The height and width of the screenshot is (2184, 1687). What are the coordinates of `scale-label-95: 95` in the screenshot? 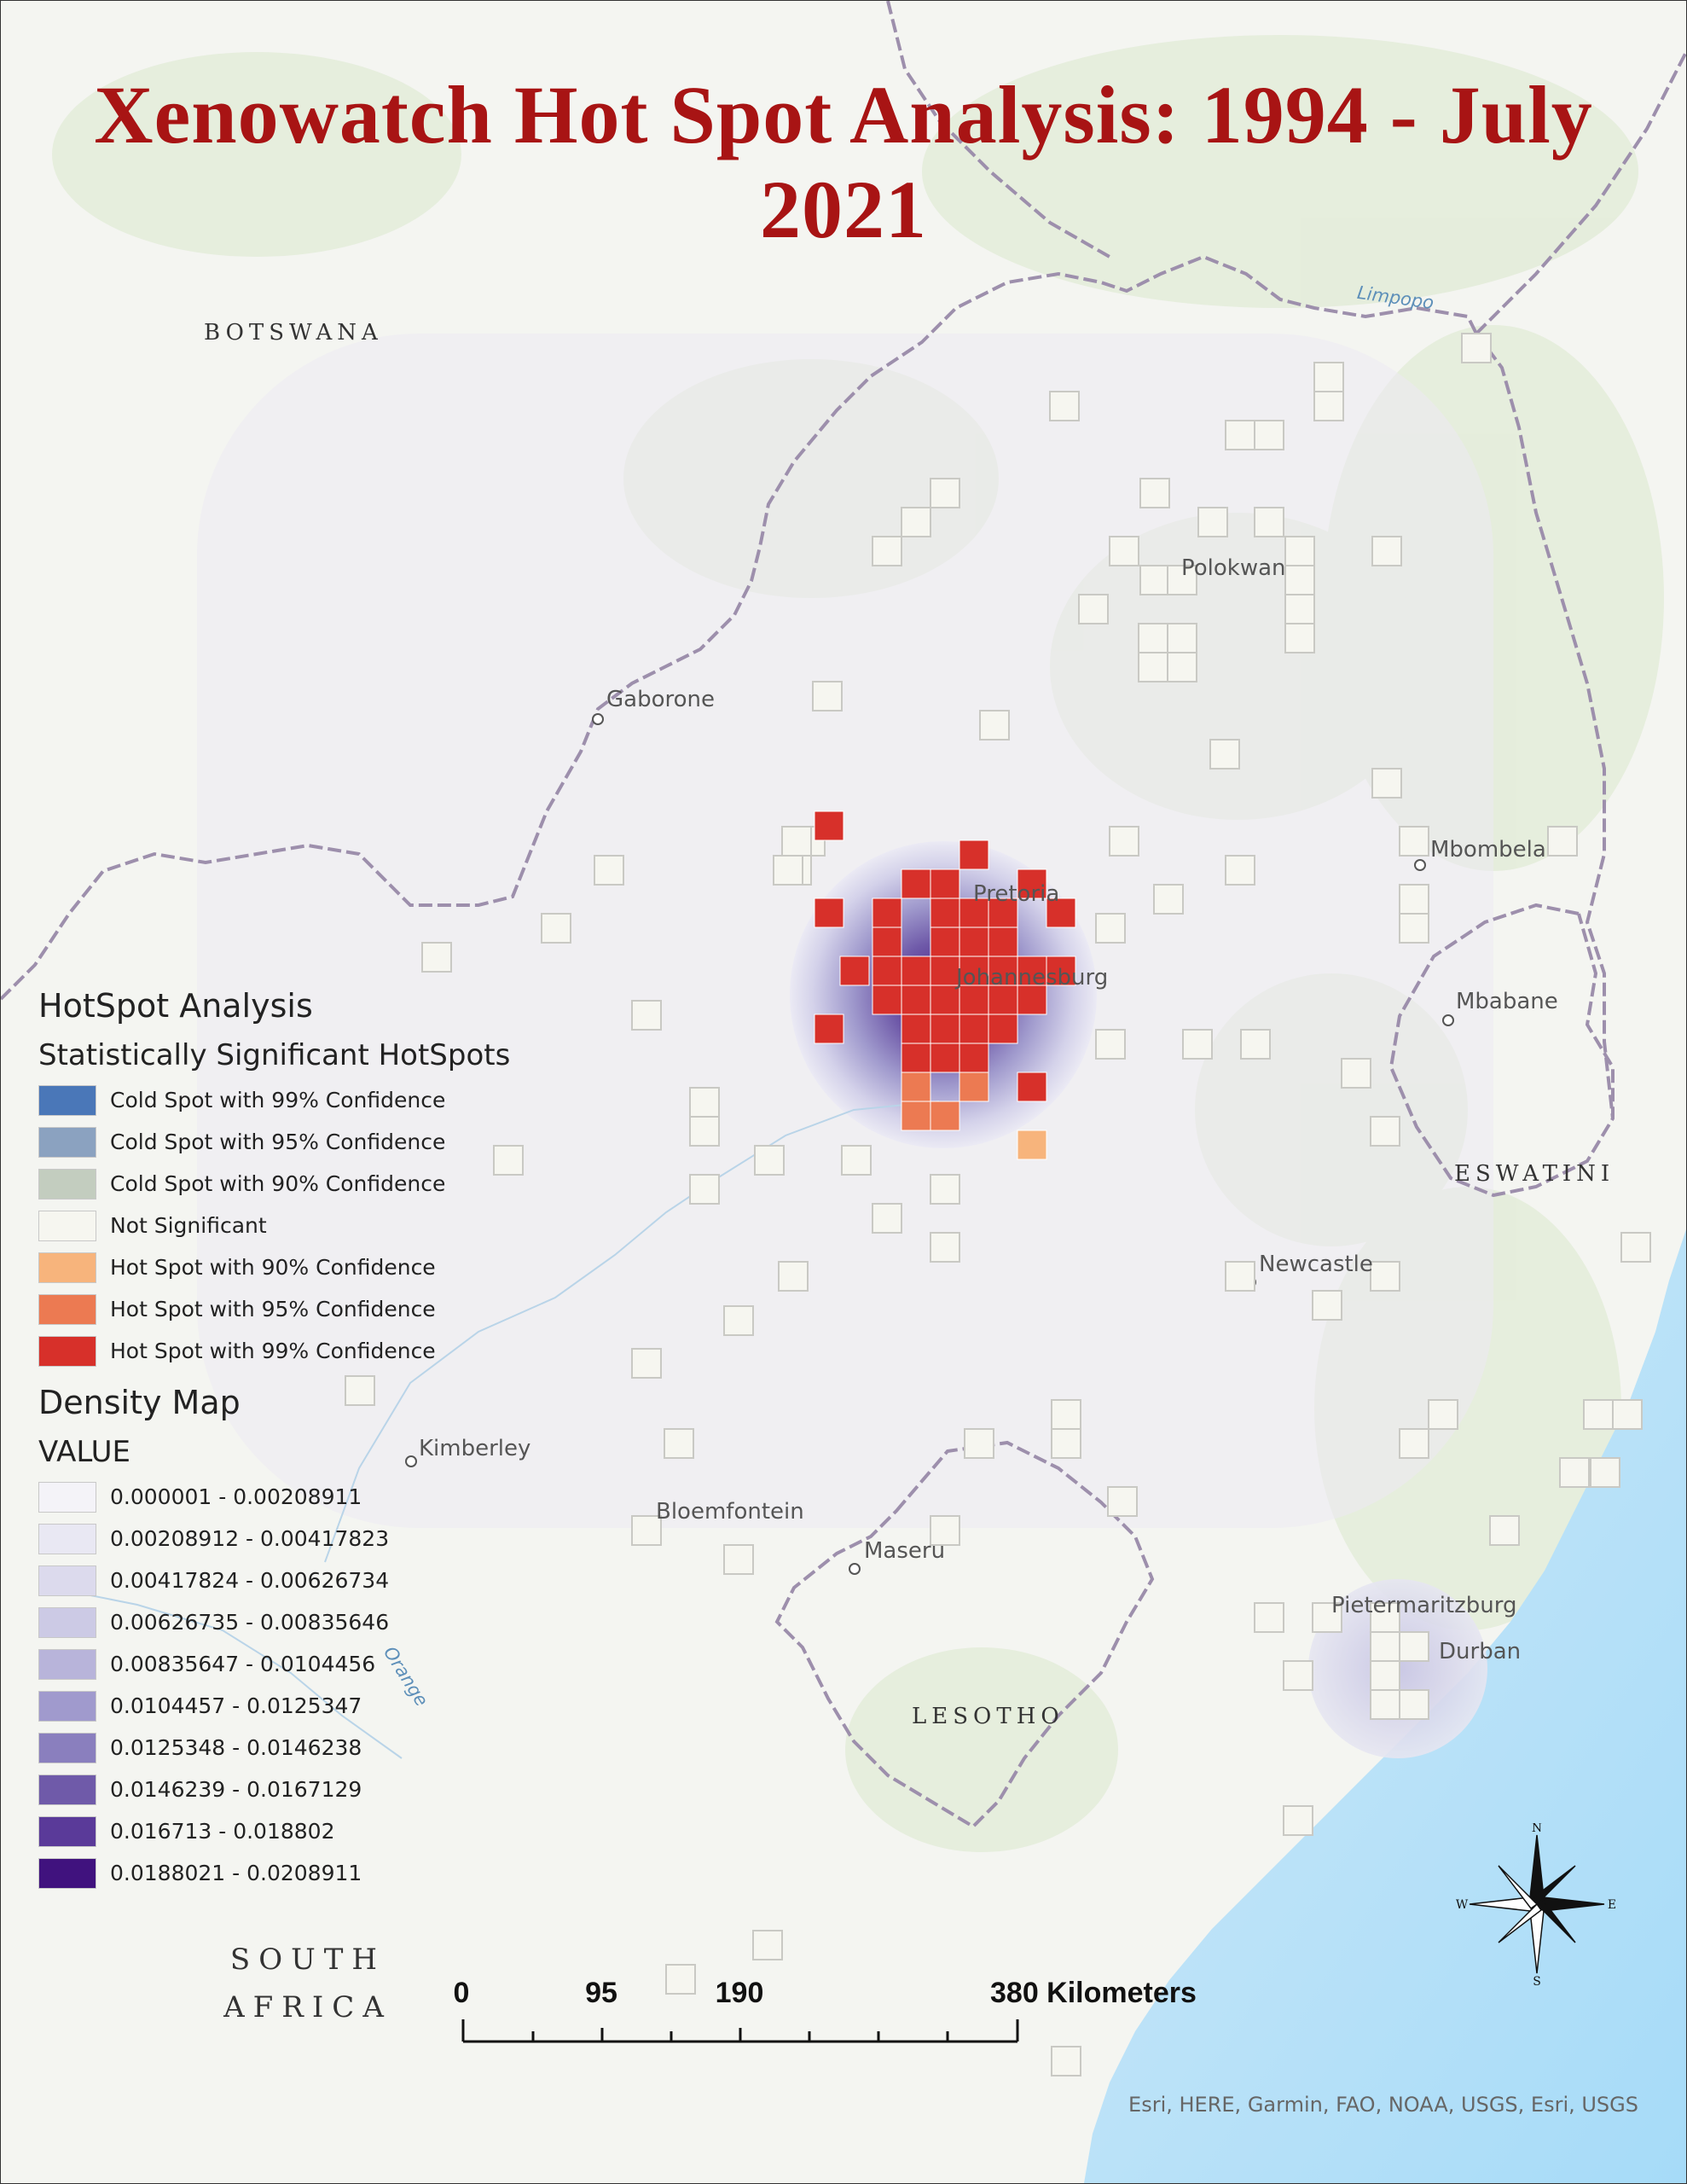 It's located at (601, 1993).